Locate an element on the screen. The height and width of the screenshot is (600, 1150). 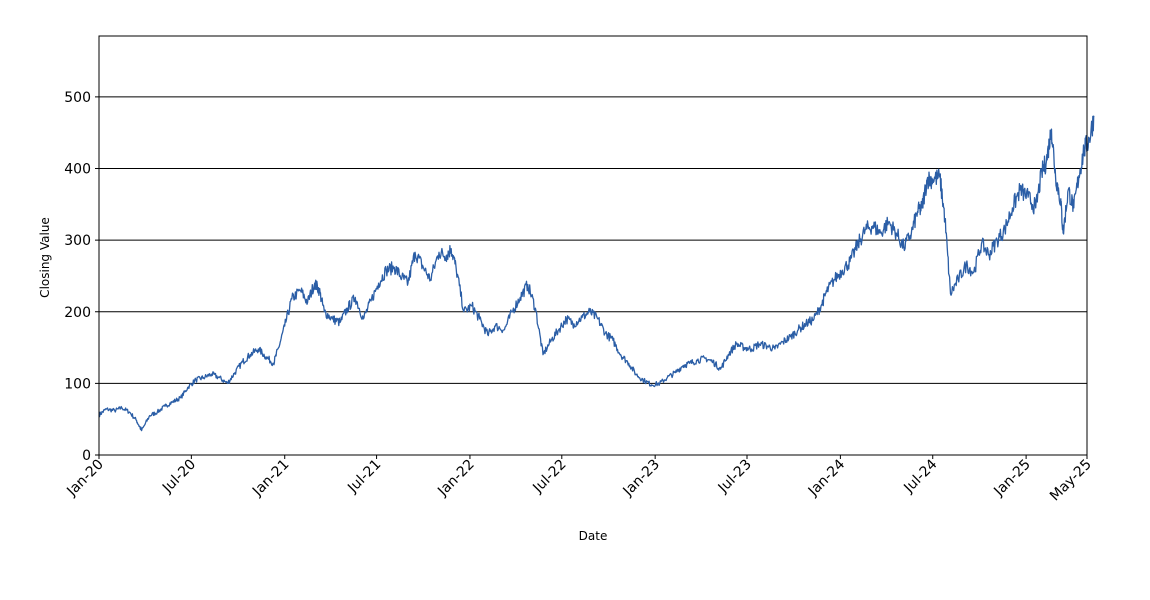
x-tick-label: Jan-23 is located at coordinates (641, 478).